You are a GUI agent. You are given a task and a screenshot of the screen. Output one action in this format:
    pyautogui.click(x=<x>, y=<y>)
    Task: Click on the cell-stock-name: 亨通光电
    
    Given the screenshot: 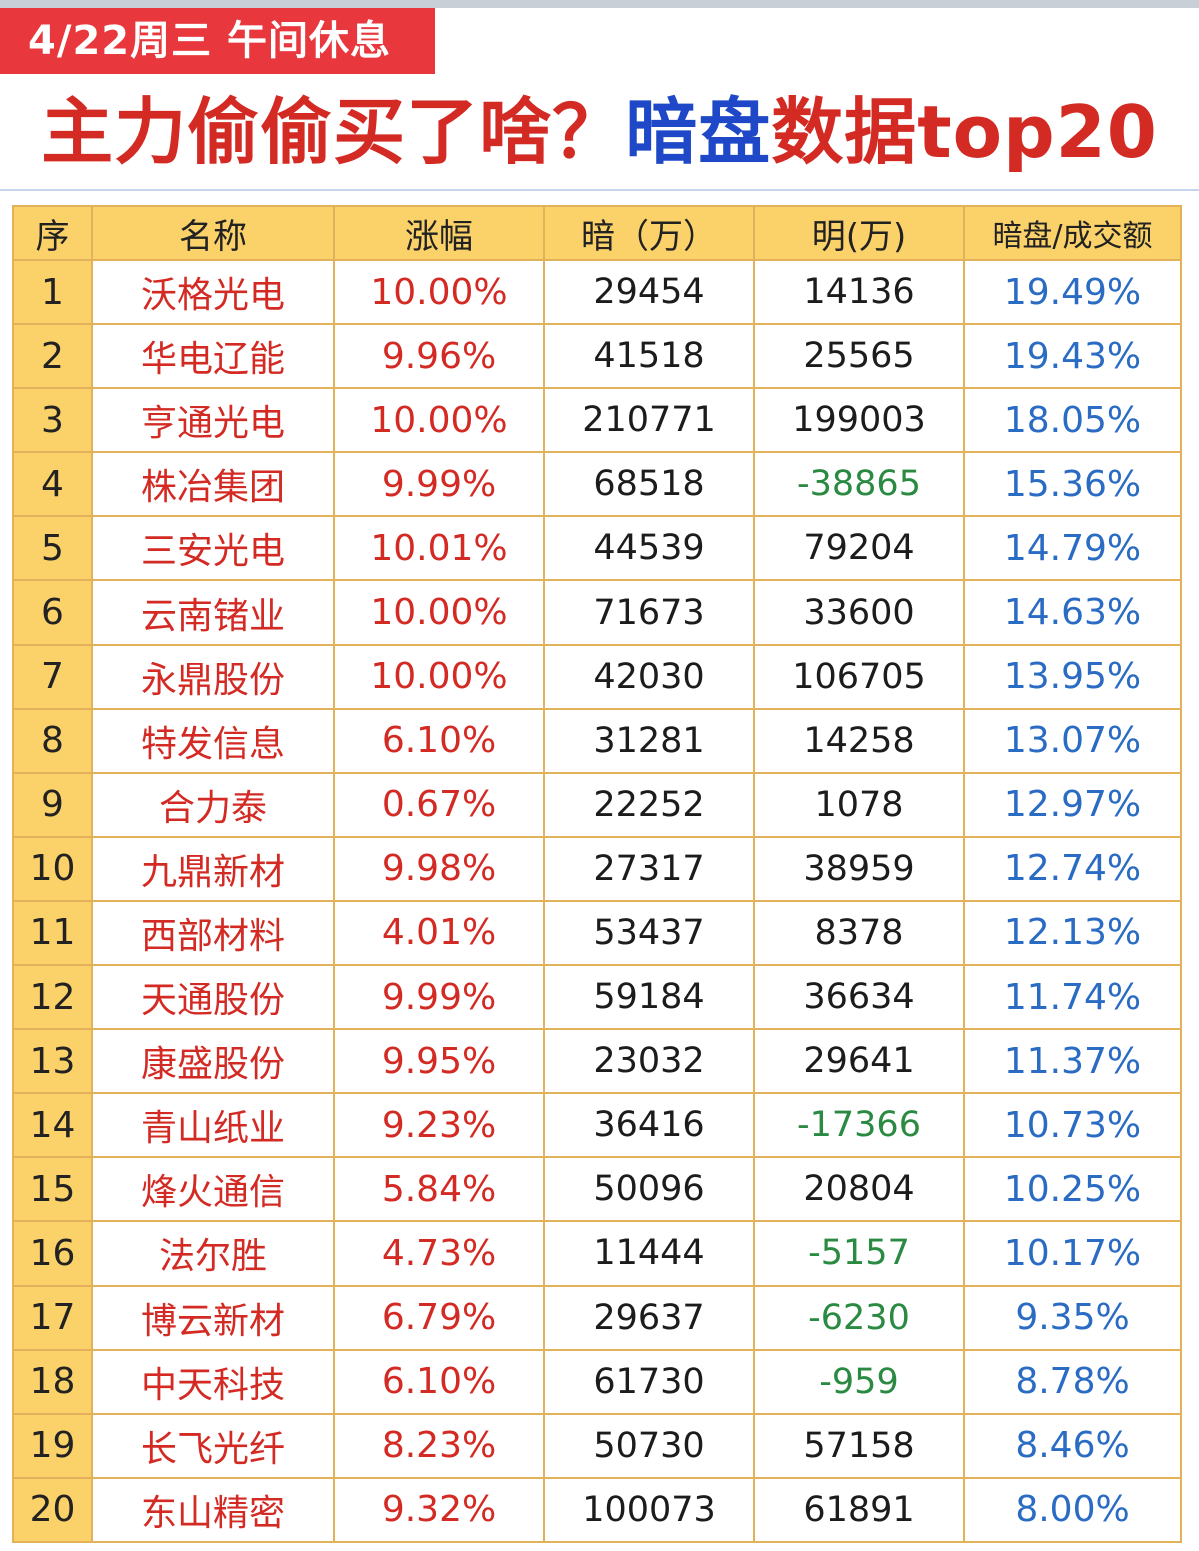 What is the action you would take?
    pyautogui.click(x=213, y=420)
    